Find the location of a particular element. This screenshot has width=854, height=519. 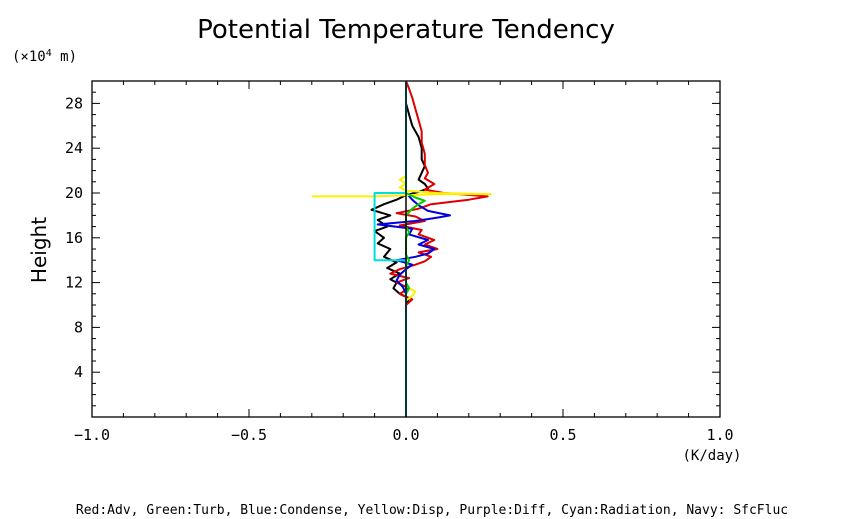

y-axis-label: Height is located at coordinates (39, 250).